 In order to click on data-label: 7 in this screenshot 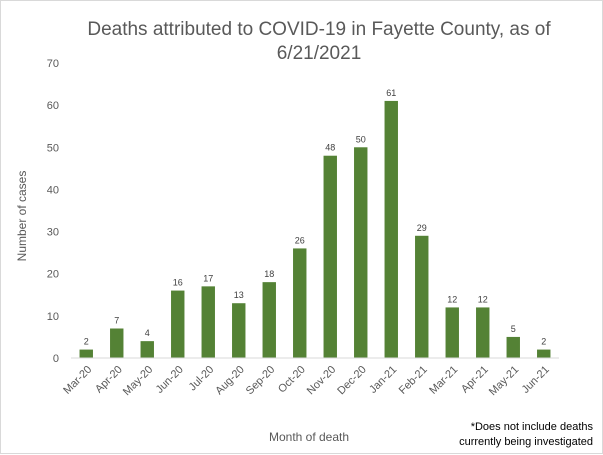, I will do `click(116, 321)`.